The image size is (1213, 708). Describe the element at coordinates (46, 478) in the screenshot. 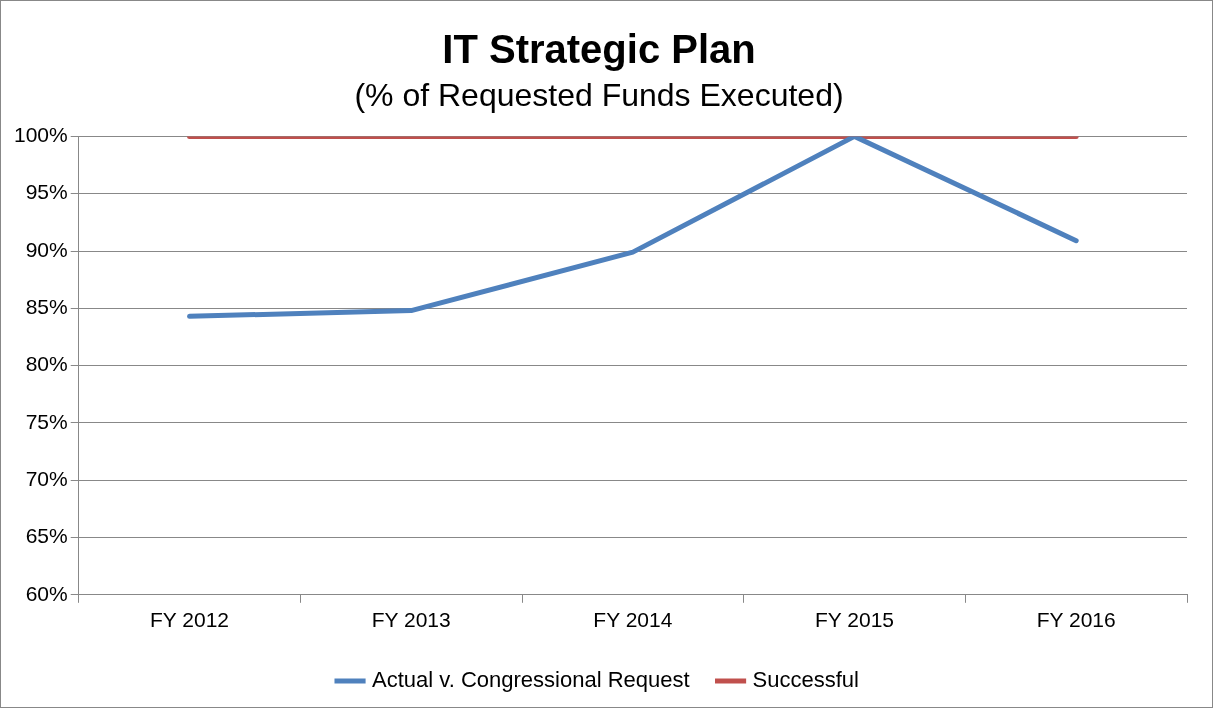

I see `y-tick-label: 70%` at that location.